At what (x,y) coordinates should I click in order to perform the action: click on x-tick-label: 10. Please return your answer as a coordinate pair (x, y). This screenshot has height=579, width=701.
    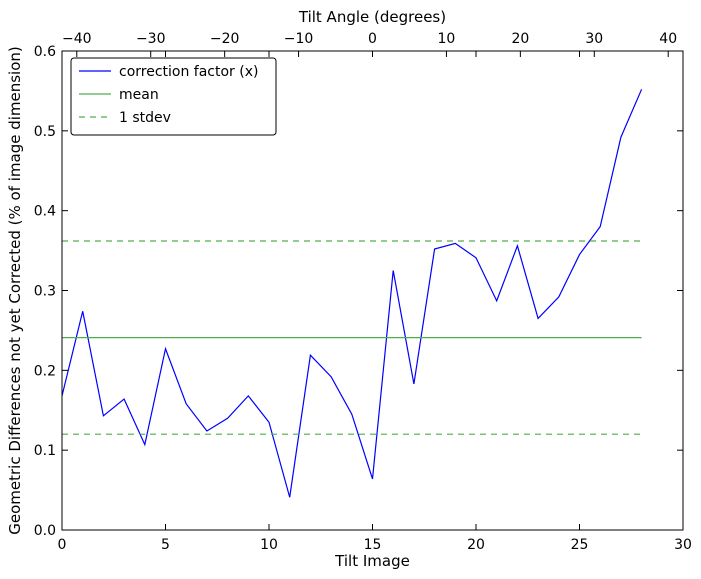
    Looking at the image, I should click on (269, 545).